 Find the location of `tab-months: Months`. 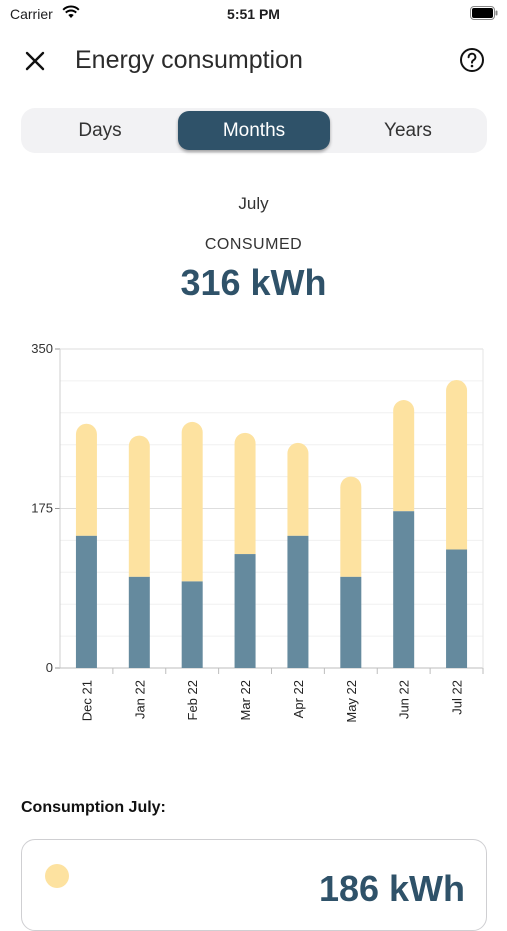

tab-months: Months is located at coordinates (254, 130).